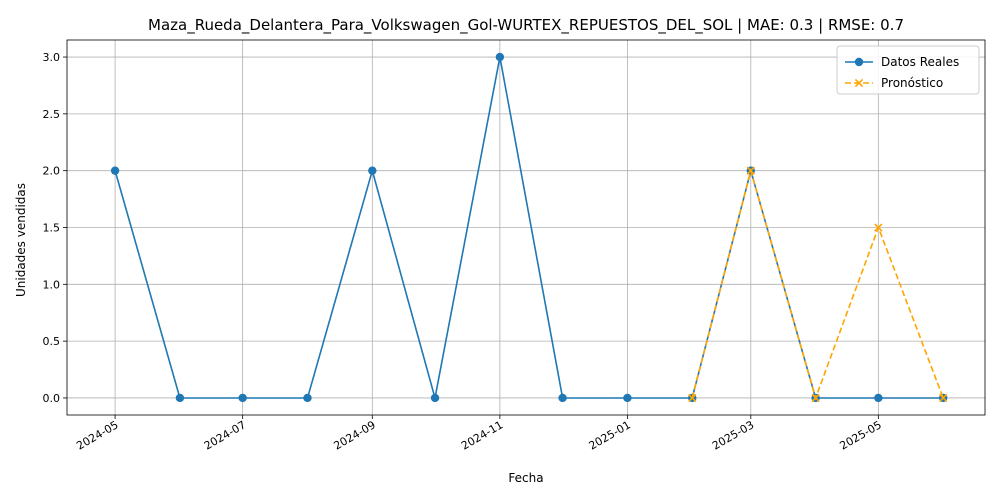 The image size is (1000, 500). Describe the element at coordinates (52, 57) in the screenshot. I see `y-tick-label: 3.0` at that location.